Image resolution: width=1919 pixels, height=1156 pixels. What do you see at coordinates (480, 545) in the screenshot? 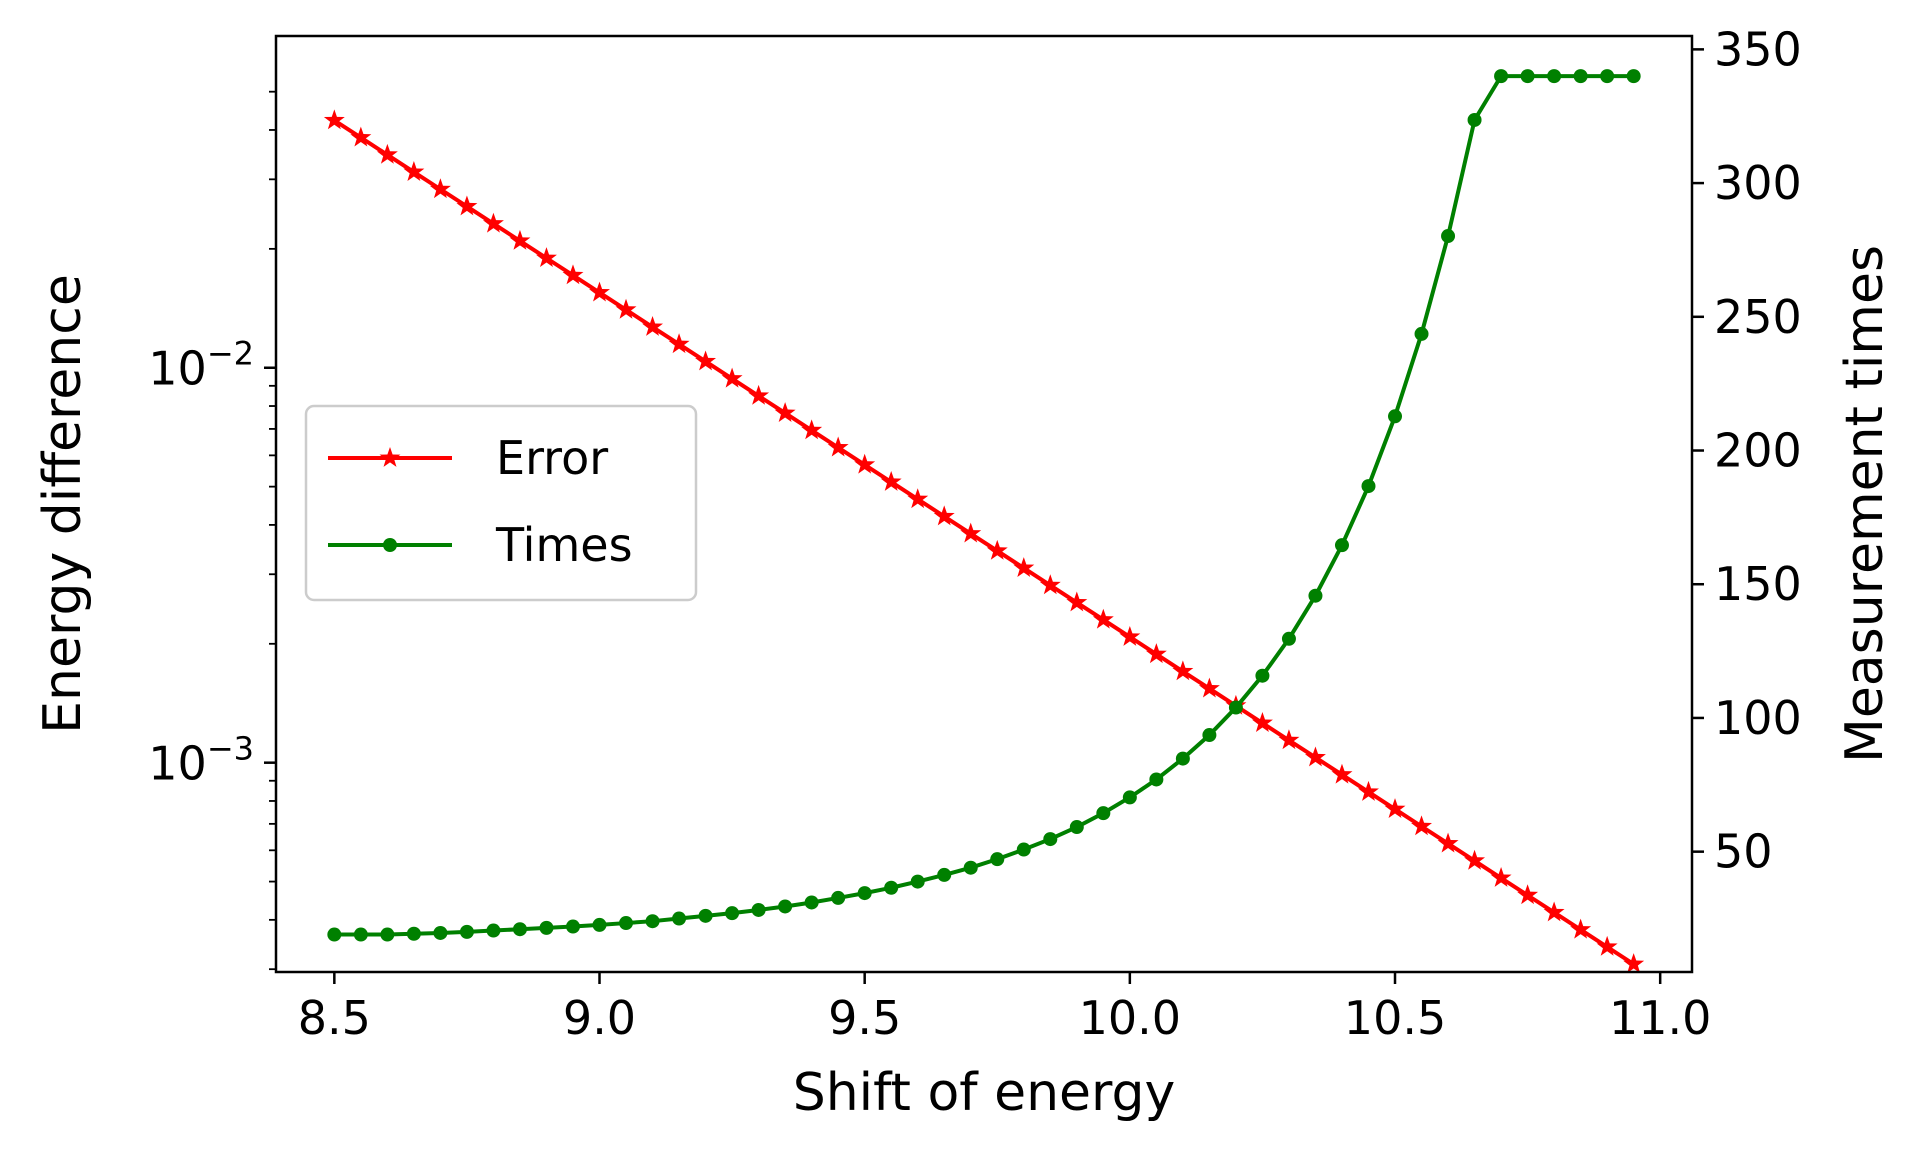
I see `legend-entry-times: Times` at bounding box center [480, 545].